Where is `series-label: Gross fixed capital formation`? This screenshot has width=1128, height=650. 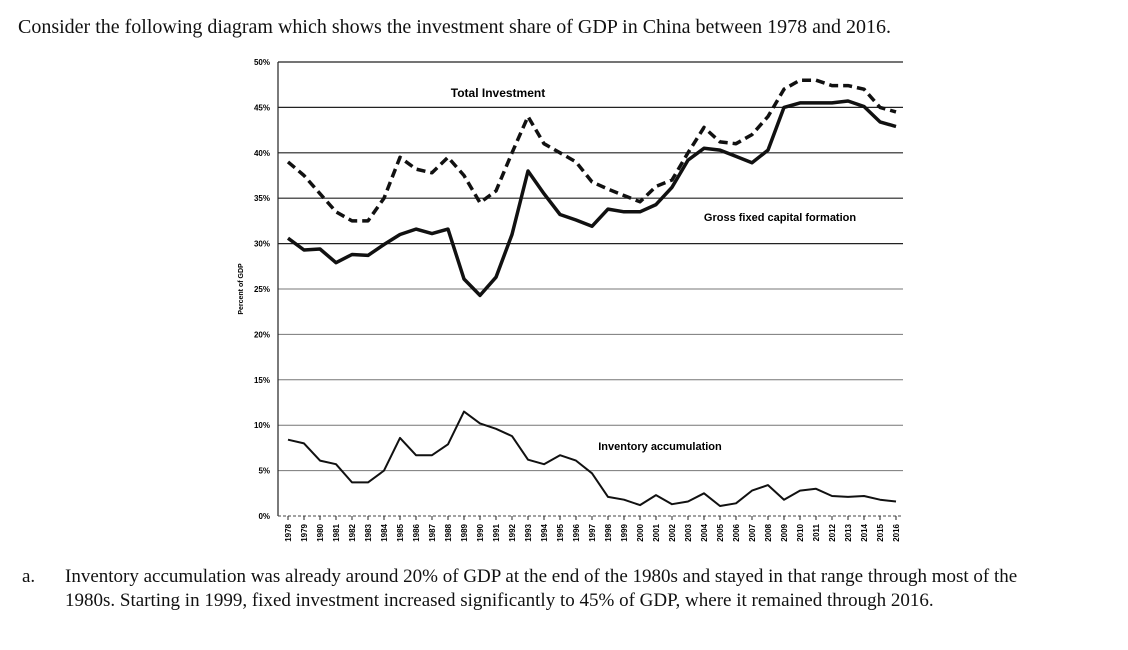
series-label: Gross fixed capital formation is located at coordinates (780, 218).